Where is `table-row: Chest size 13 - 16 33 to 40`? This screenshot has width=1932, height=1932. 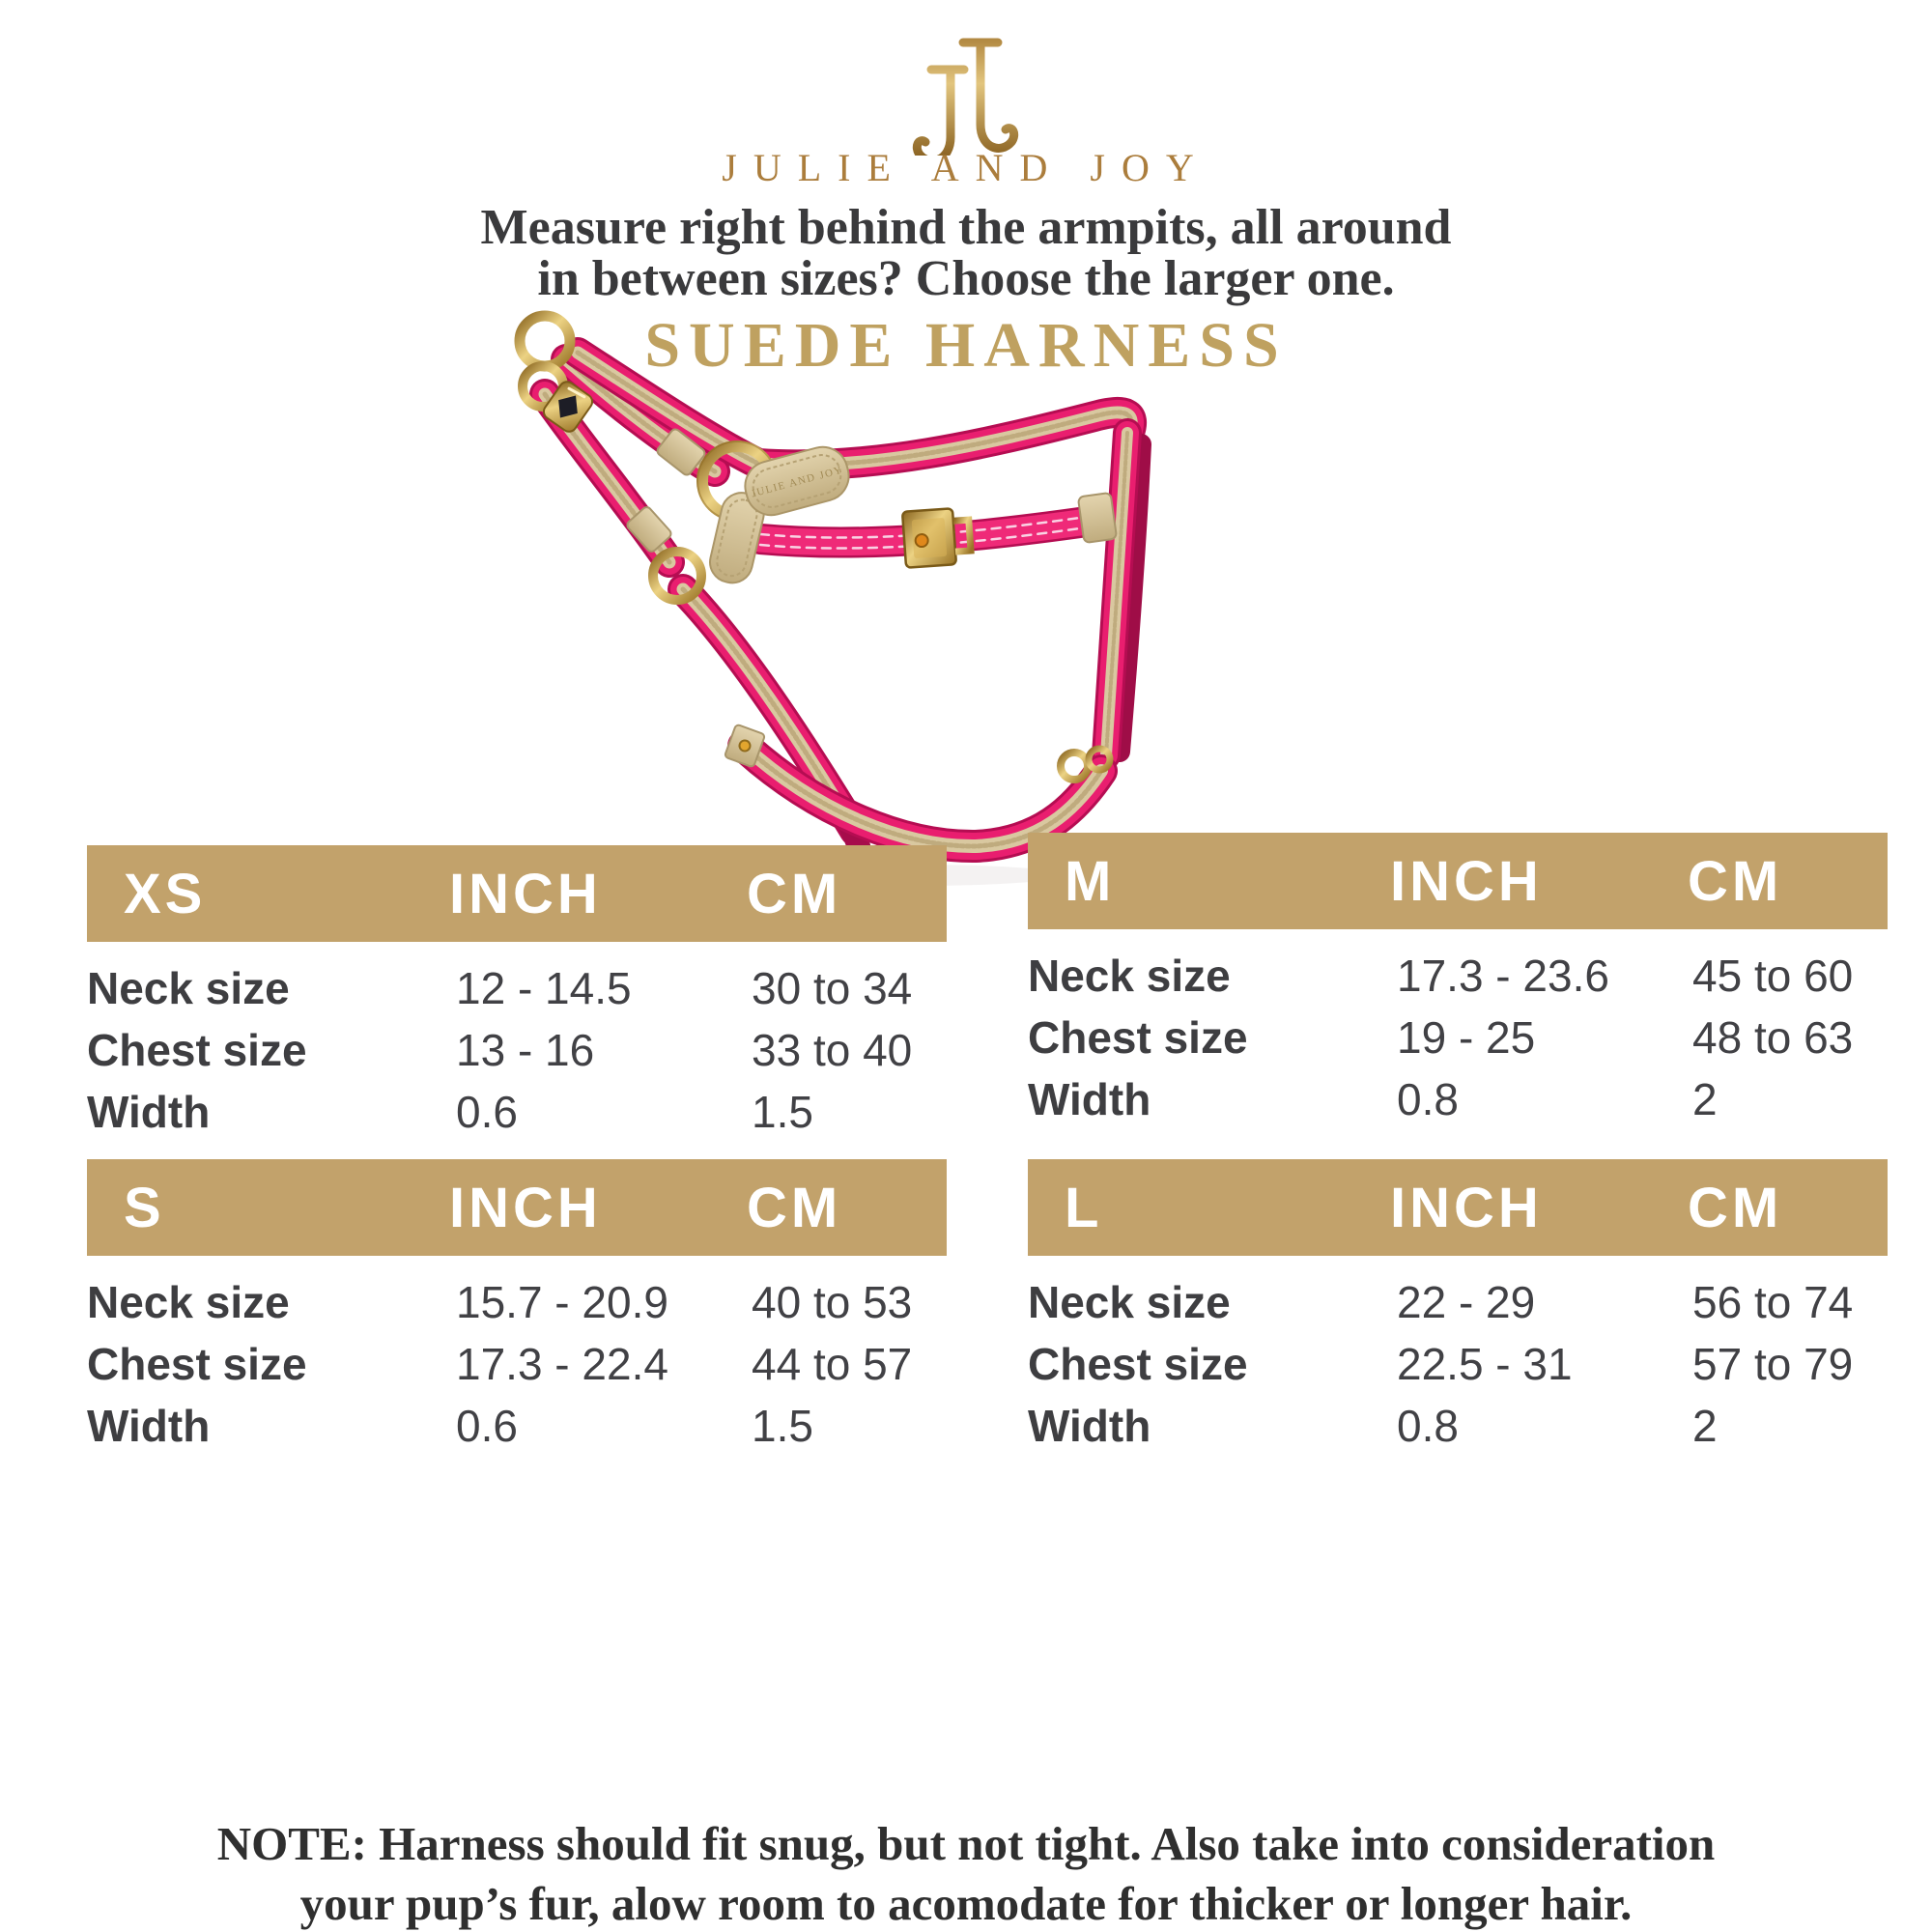 table-row: Chest size 13 - 16 33 to 40 is located at coordinates (500, 1050).